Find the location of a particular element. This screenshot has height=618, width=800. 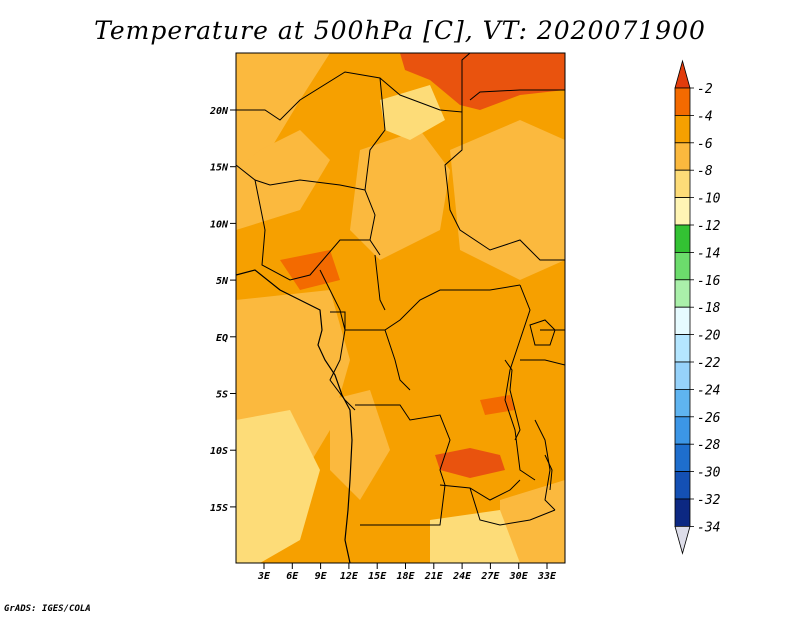

colorbar-label: -10 is located at coordinates (709, 199).